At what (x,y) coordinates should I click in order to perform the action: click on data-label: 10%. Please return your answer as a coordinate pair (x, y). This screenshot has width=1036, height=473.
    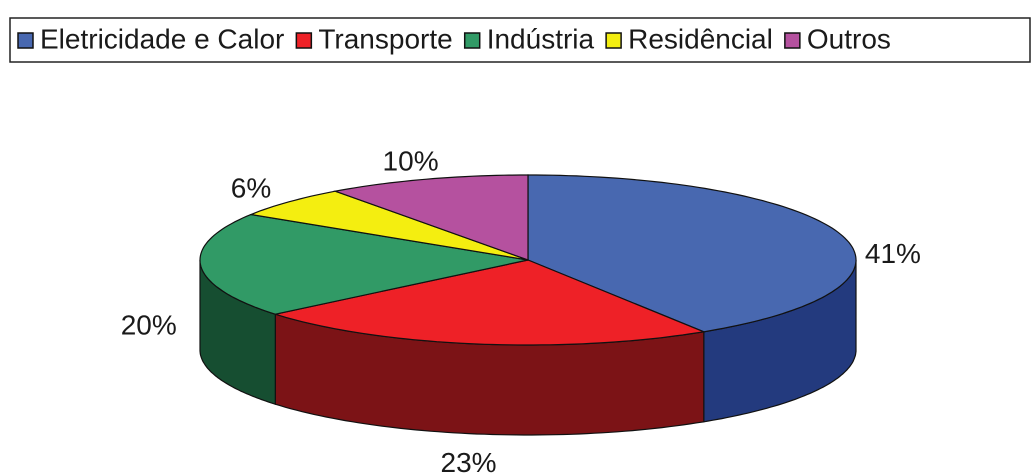
    Looking at the image, I should click on (411, 160).